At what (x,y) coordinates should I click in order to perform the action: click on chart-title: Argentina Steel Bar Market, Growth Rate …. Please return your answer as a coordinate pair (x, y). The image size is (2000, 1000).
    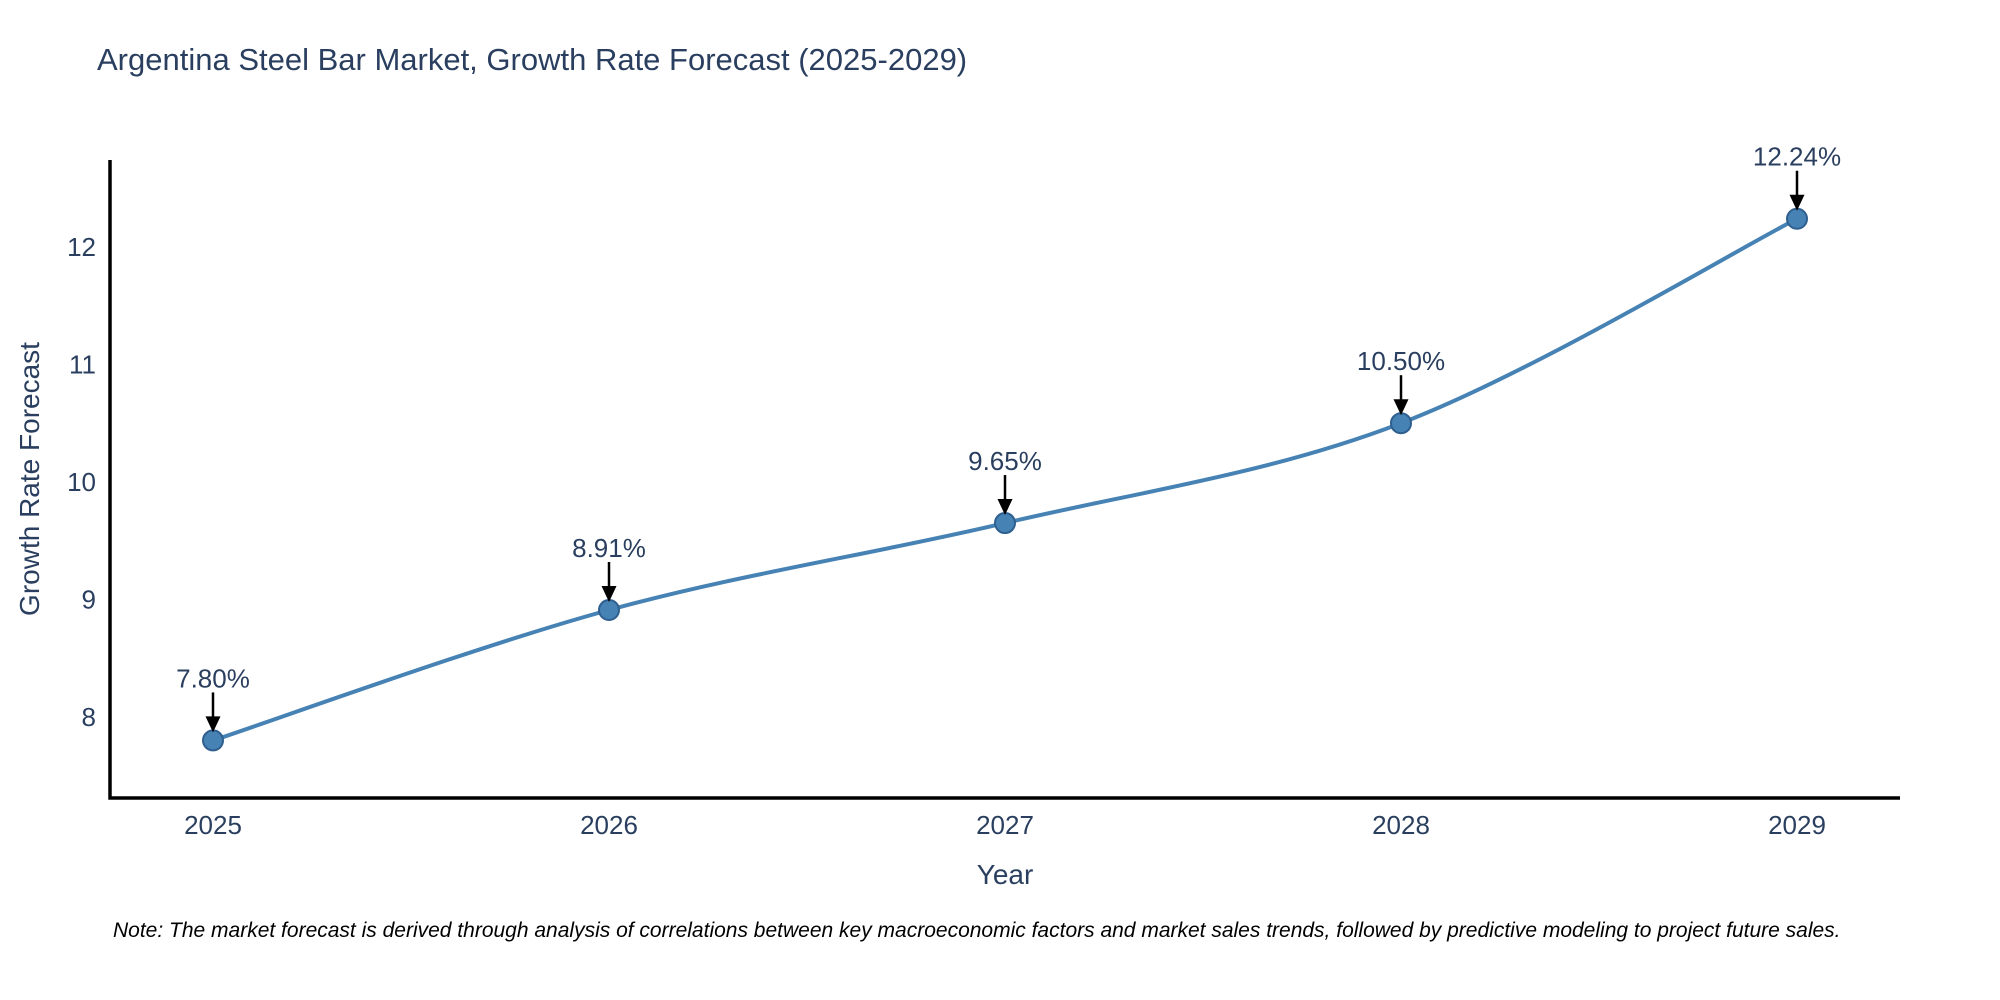
    Looking at the image, I should click on (532, 59).